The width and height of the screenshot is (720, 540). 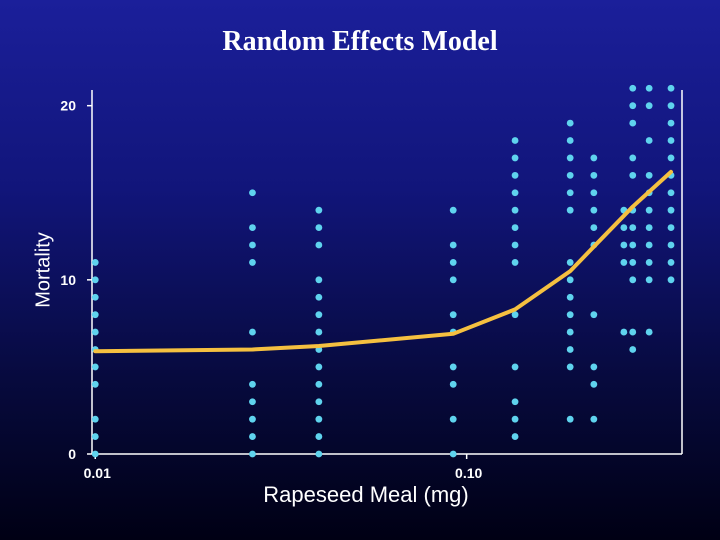 I want to click on y-tick-label: 20, so click(x=68, y=106).